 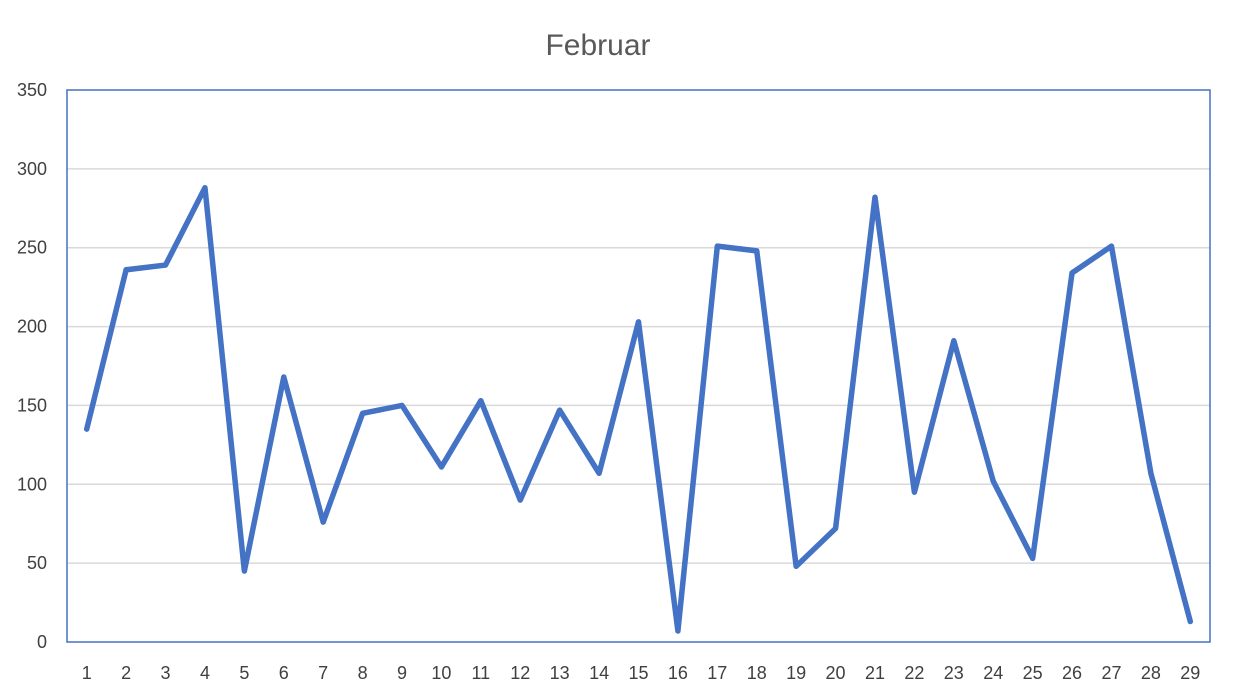 I want to click on x-tick-label: 19, so click(x=796, y=673).